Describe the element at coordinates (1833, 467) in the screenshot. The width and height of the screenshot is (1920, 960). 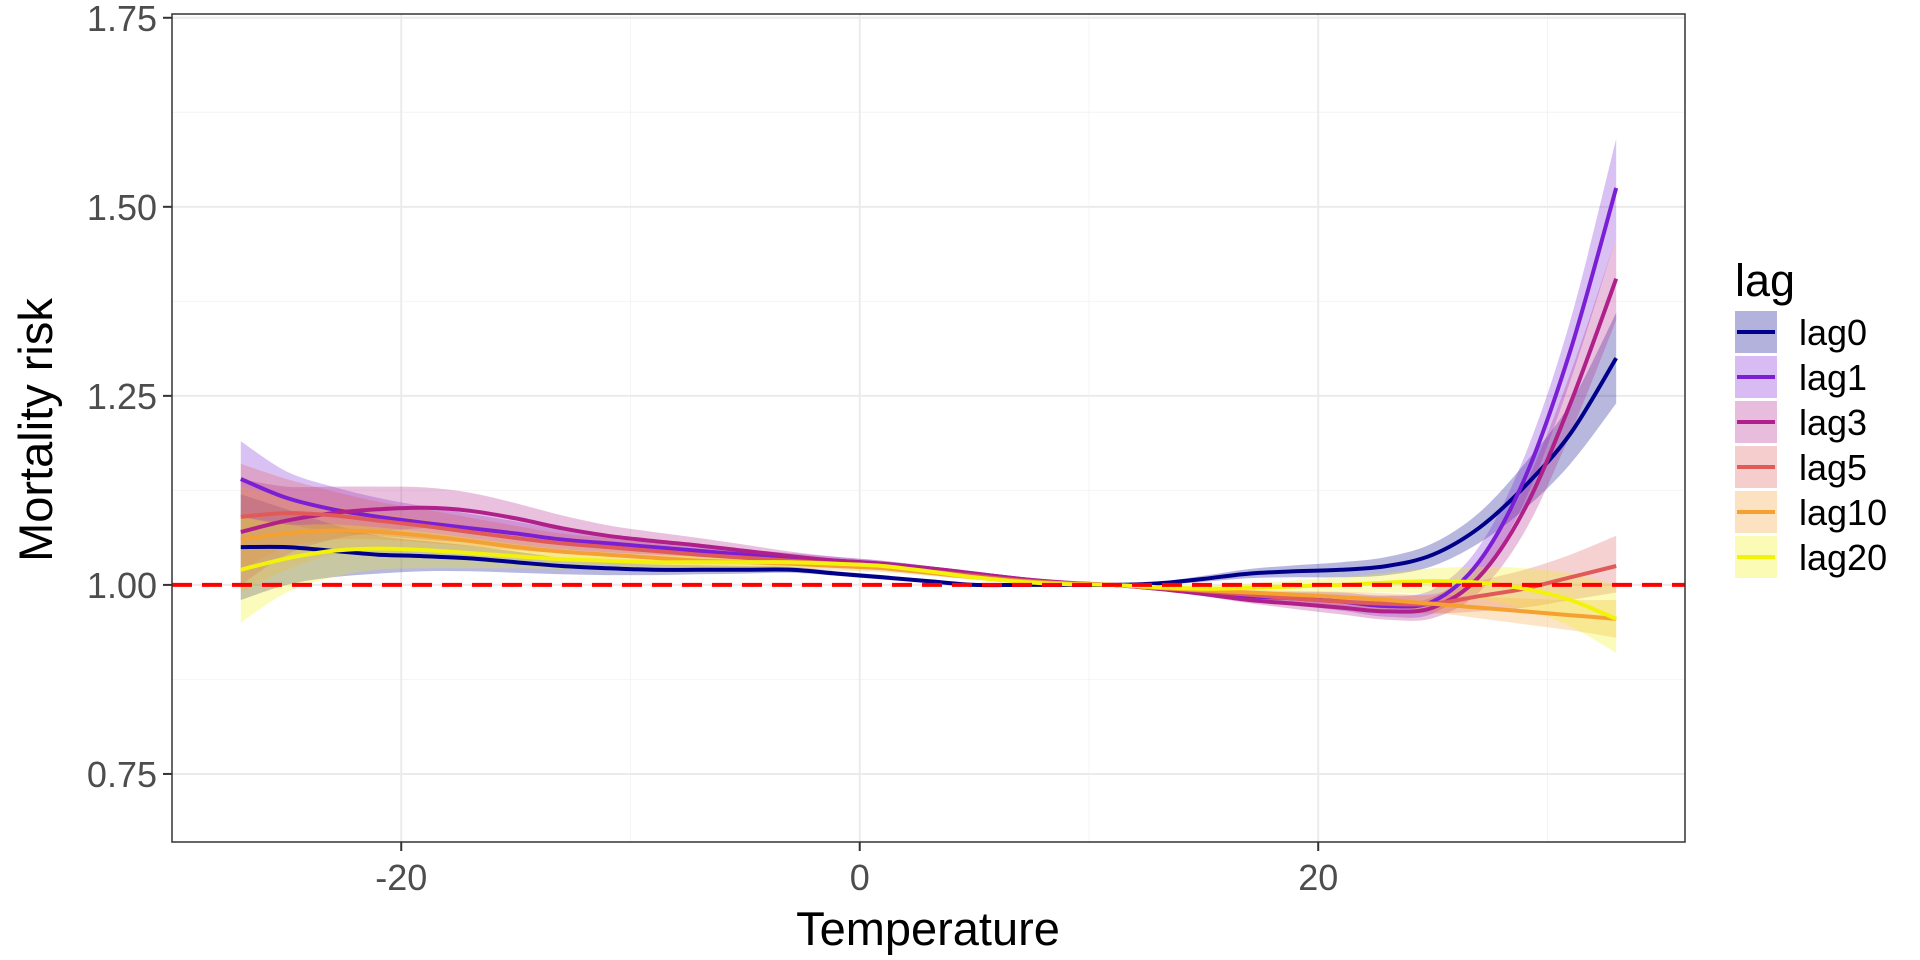
I see `legend-label: lag5` at that location.